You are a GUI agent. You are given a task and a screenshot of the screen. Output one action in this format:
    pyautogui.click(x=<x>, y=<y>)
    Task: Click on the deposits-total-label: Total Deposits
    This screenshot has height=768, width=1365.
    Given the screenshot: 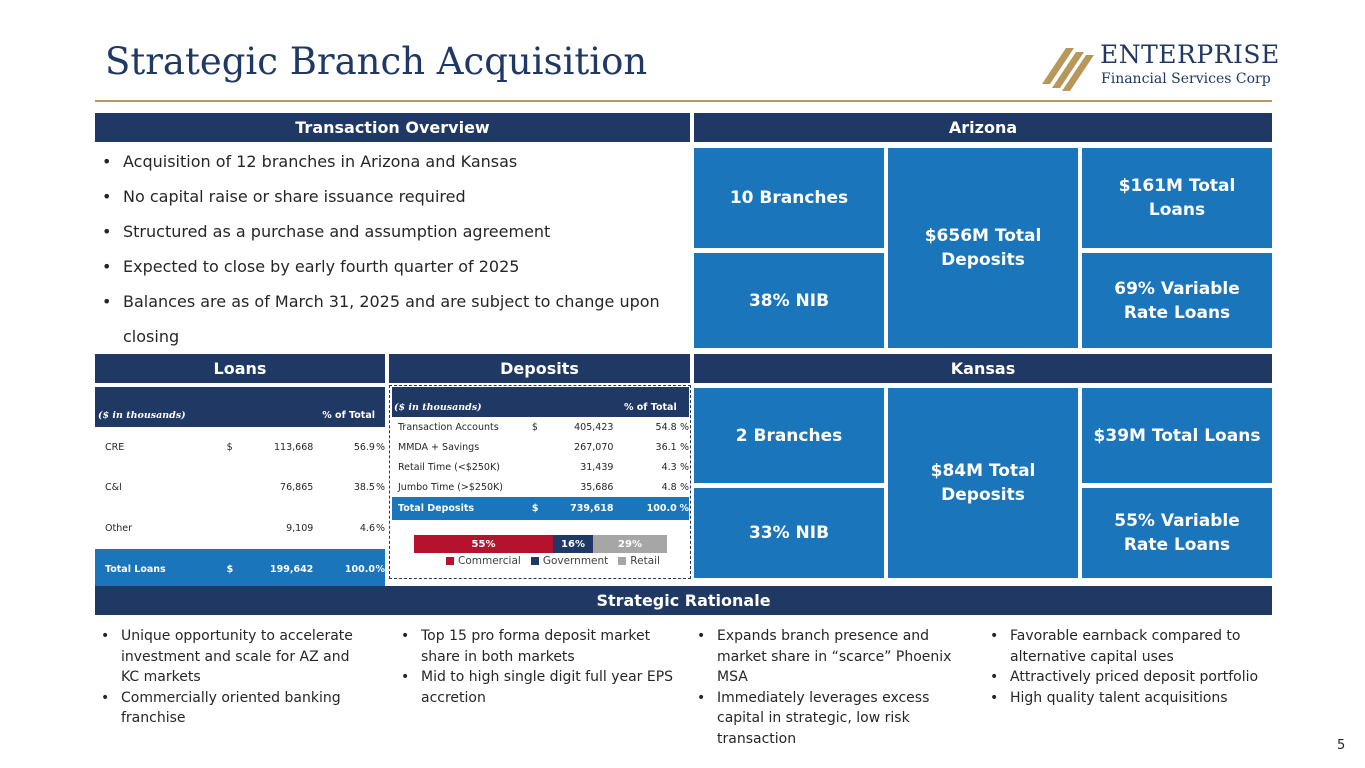 What is the action you would take?
    pyautogui.click(x=462, y=508)
    